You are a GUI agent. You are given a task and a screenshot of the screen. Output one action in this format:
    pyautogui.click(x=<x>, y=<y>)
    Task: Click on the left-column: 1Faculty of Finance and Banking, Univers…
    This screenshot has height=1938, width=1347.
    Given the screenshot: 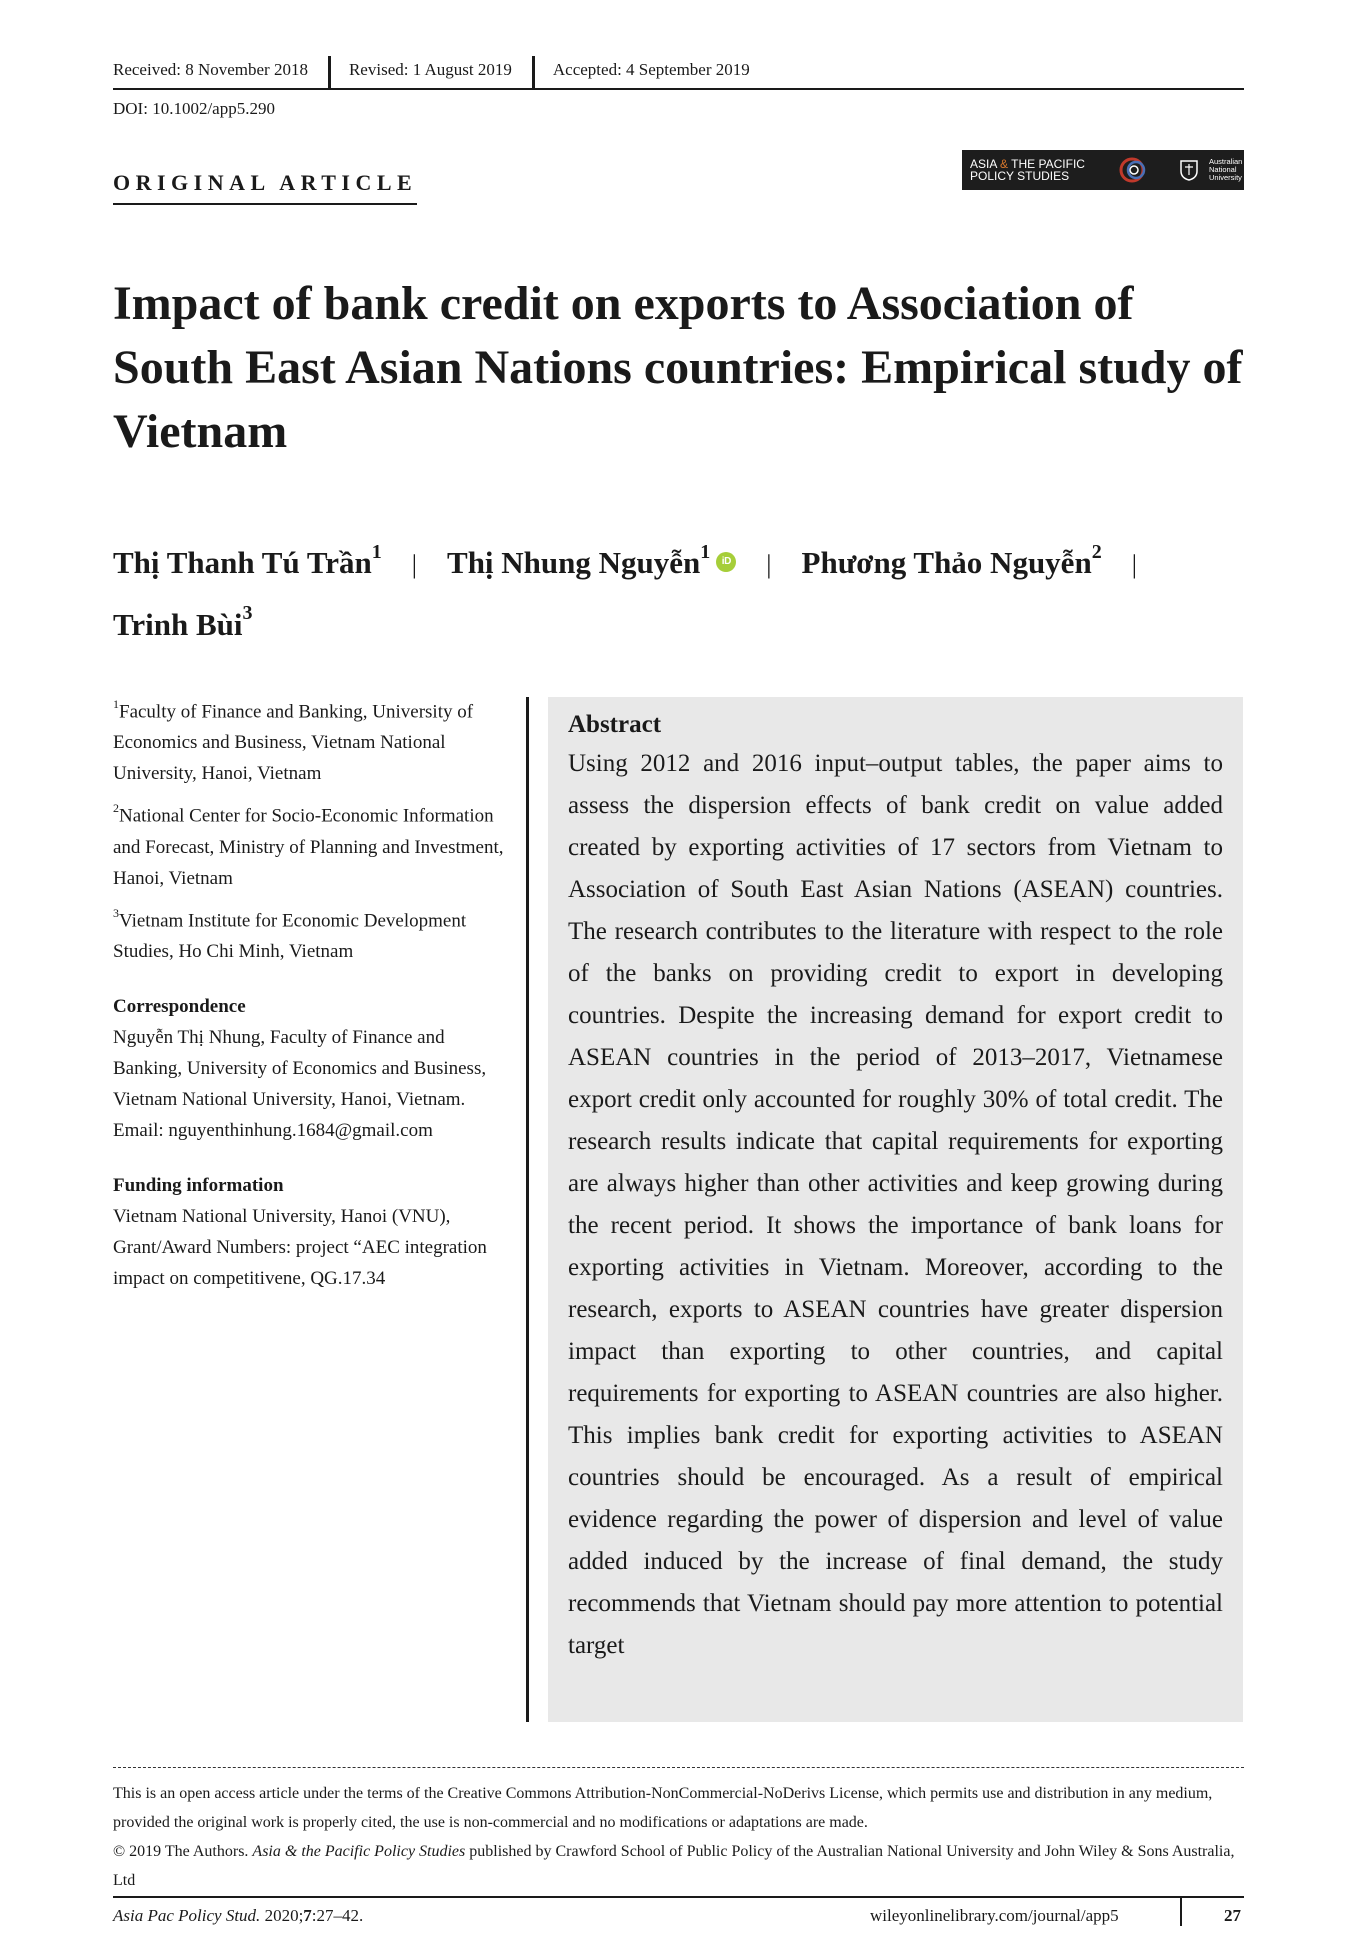 What is the action you would take?
    pyautogui.click(x=315, y=992)
    